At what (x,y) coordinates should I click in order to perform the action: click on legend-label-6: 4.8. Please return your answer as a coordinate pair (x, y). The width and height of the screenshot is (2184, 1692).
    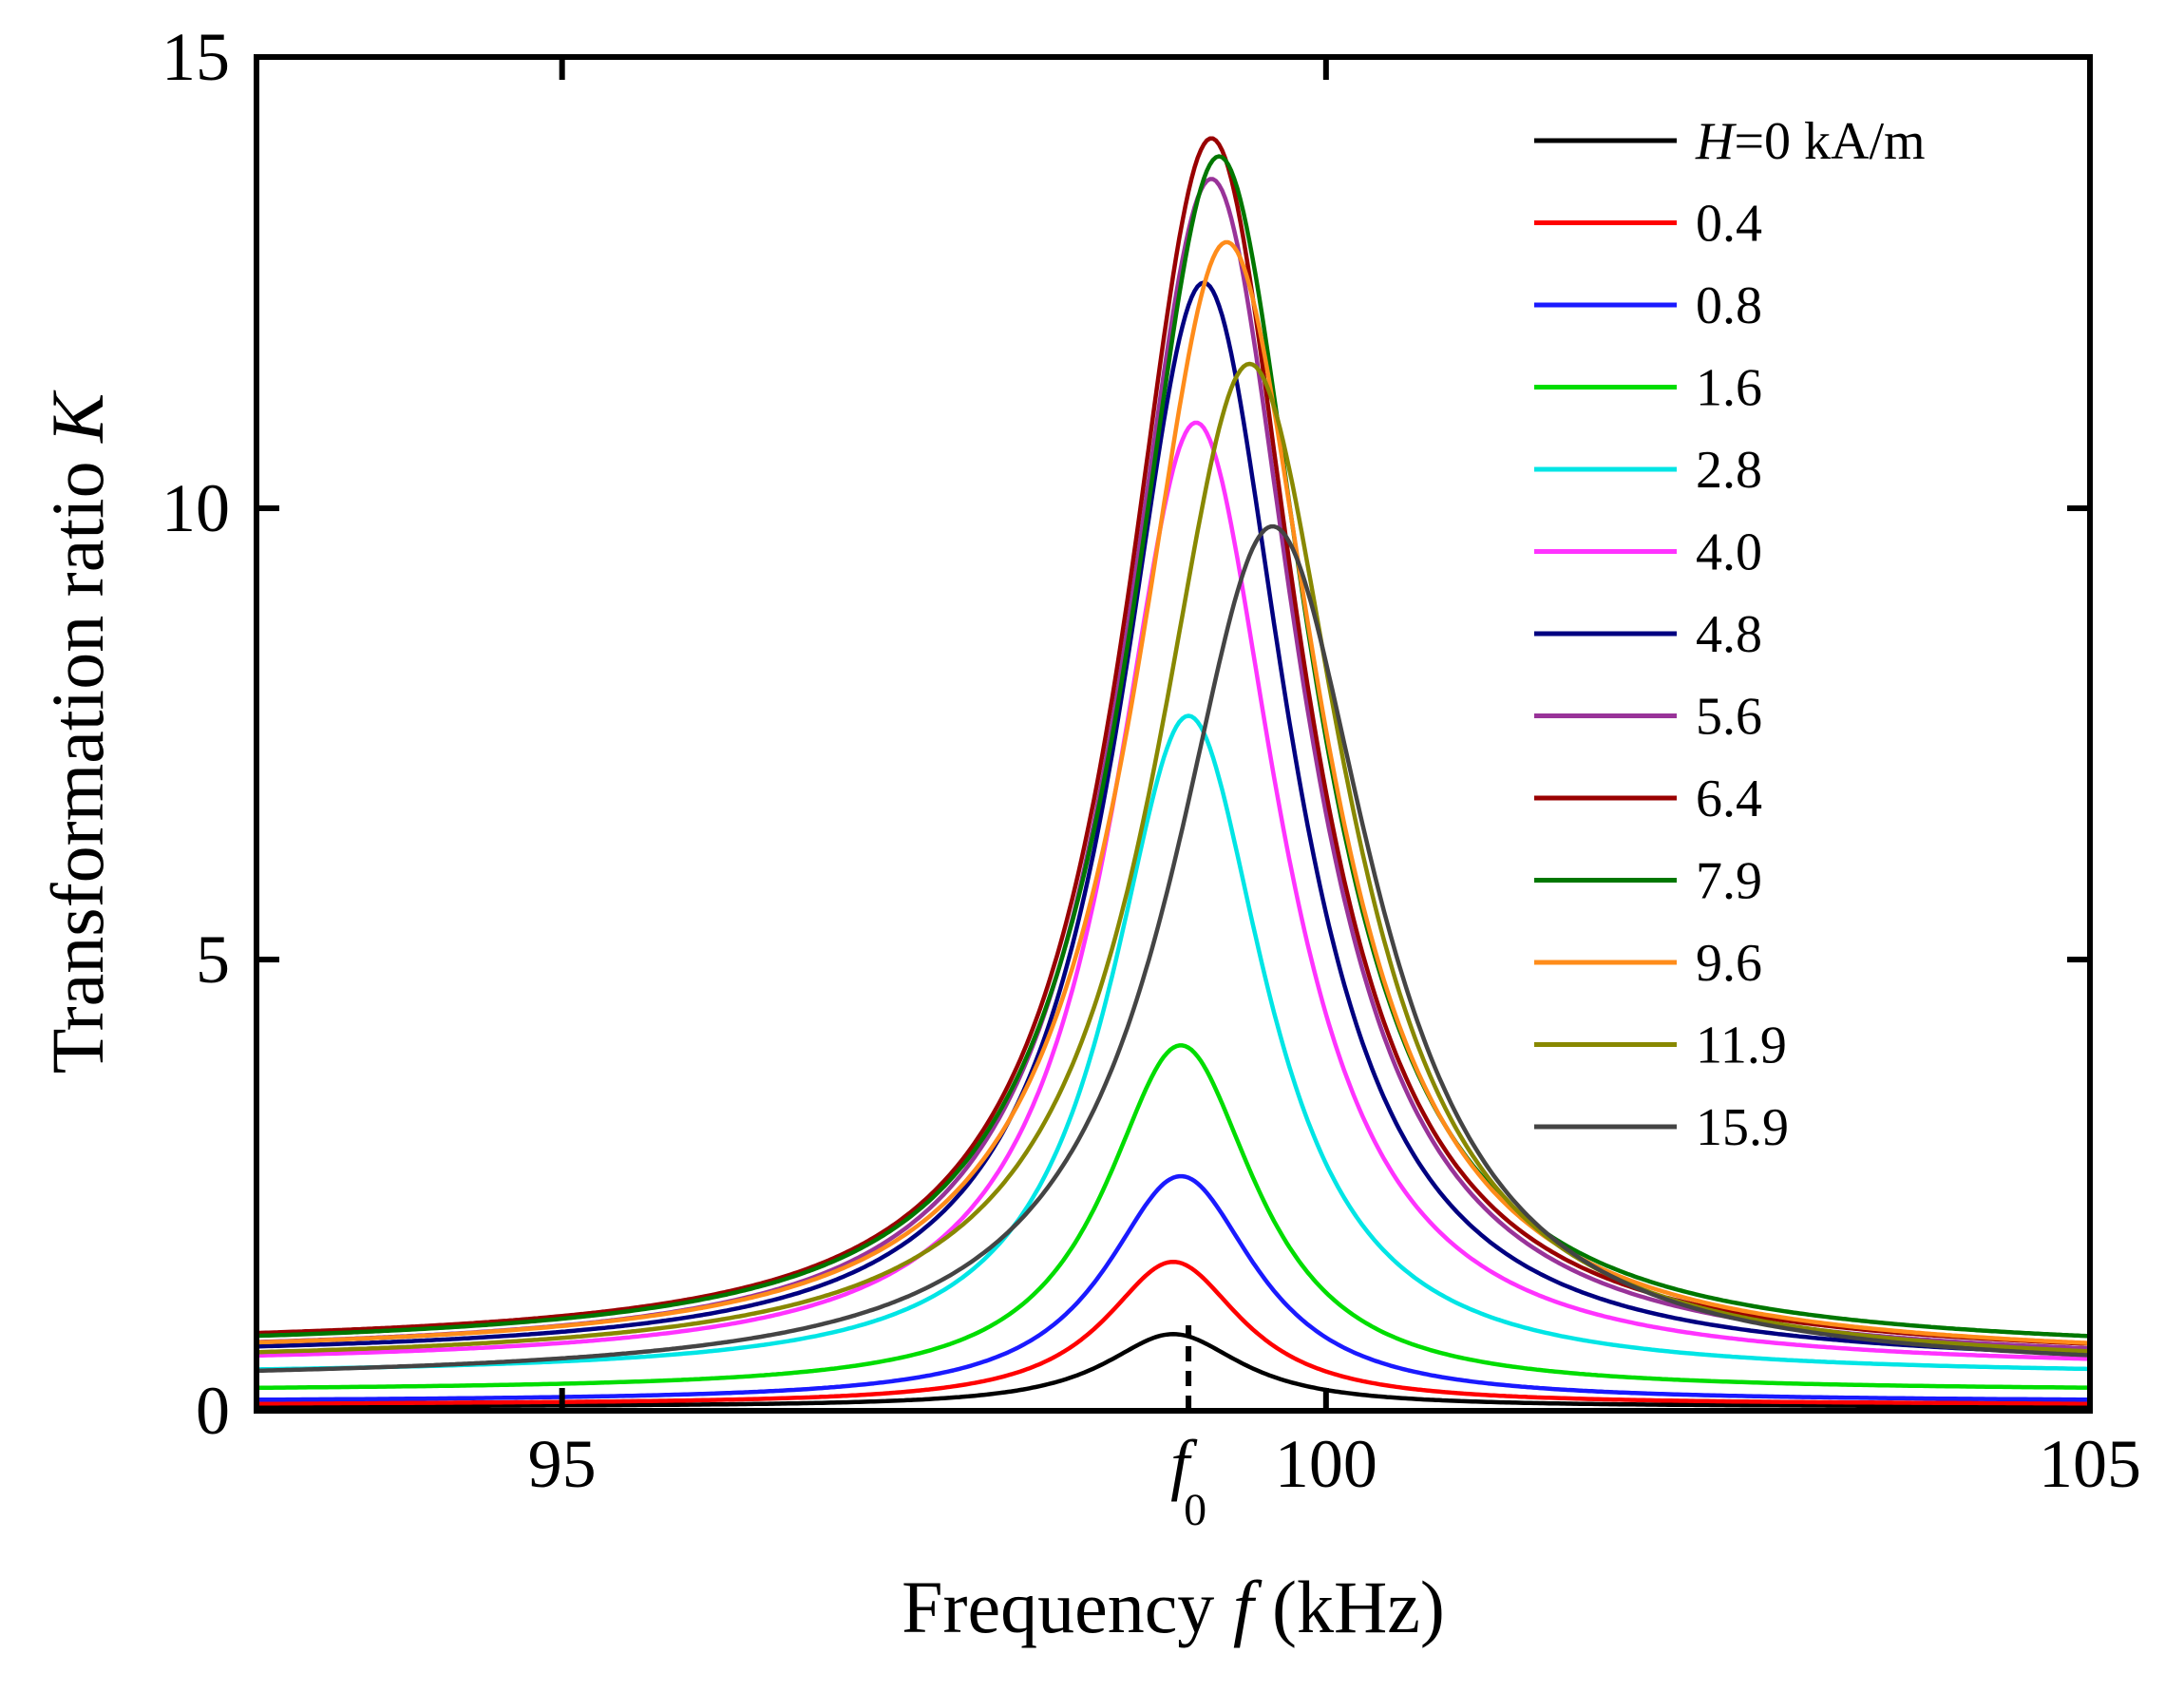
    Looking at the image, I should click on (1729, 634).